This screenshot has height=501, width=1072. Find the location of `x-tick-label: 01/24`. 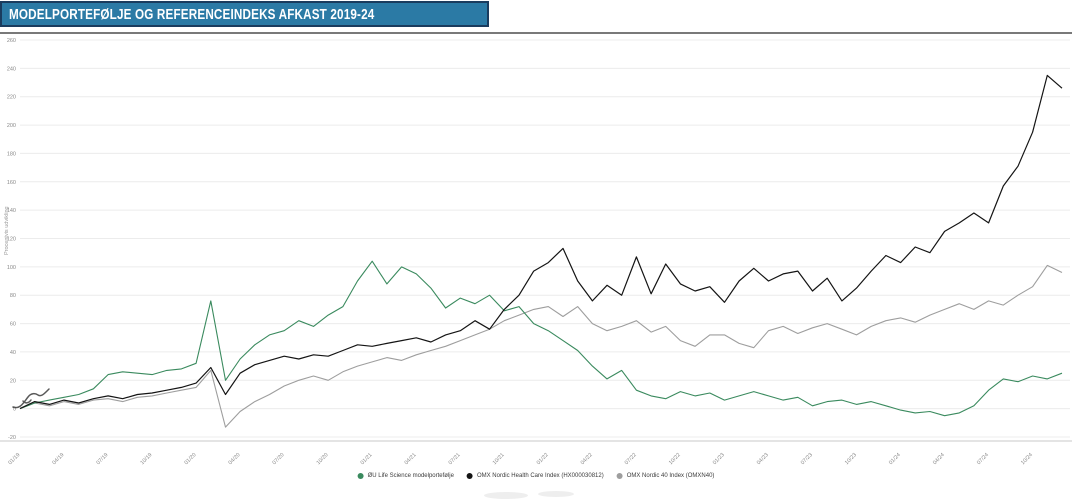

x-tick-label: 01/24 is located at coordinates (895, 459).